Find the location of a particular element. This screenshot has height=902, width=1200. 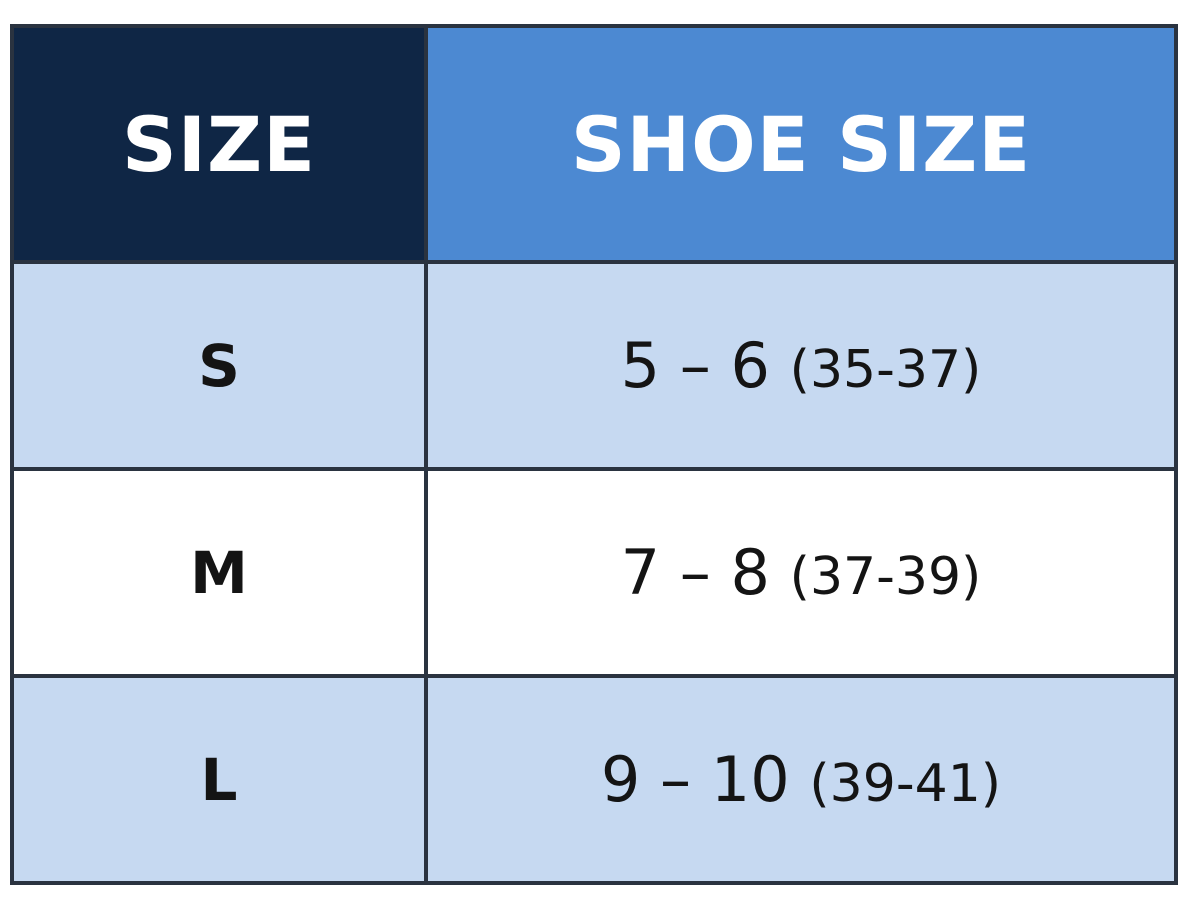

size-cell: L is located at coordinates (219, 779).